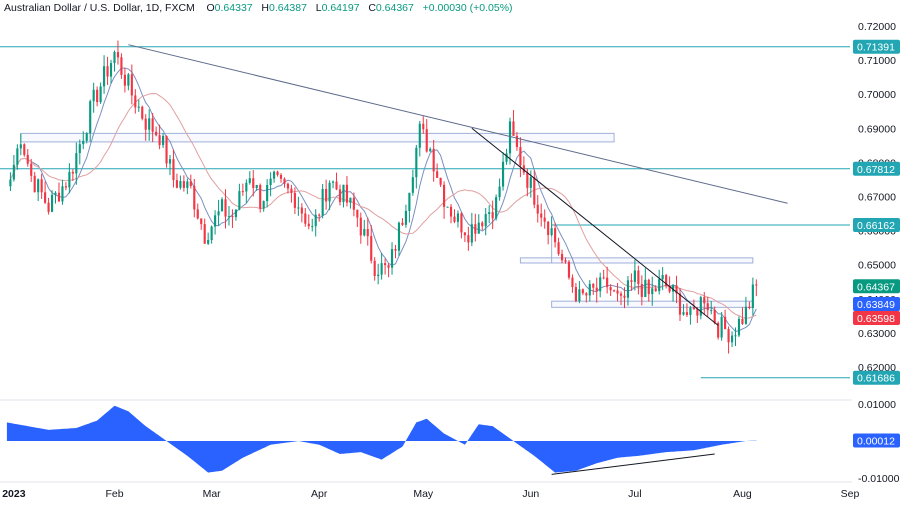 This screenshot has width=900, height=508. What do you see at coordinates (877, 129) in the screenshot?
I see `price-tick-label: 0.69000` at bounding box center [877, 129].